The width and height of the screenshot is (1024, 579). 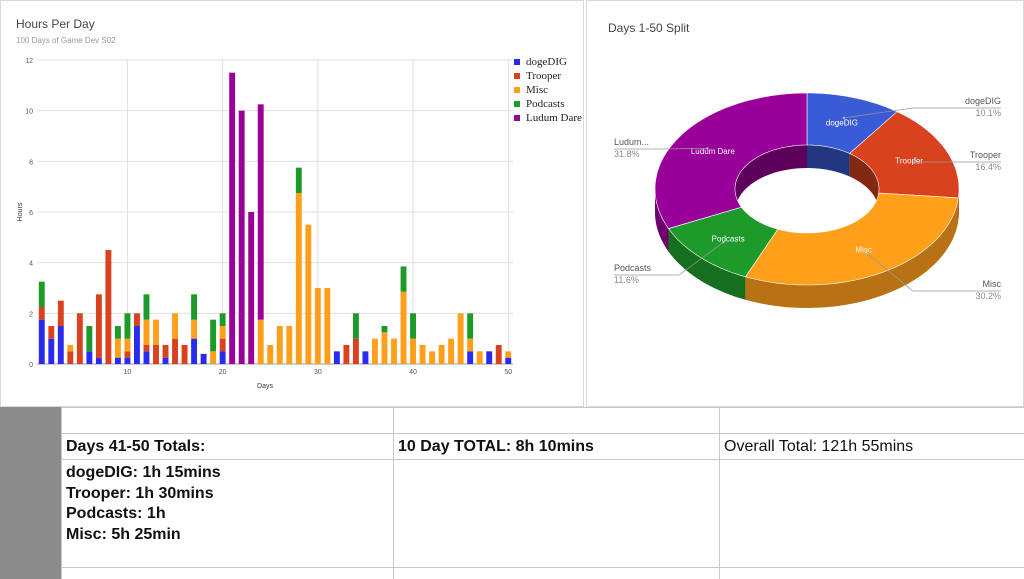 What do you see at coordinates (546, 62) in the screenshot?
I see `legend-label: dogeDIG` at bounding box center [546, 62].